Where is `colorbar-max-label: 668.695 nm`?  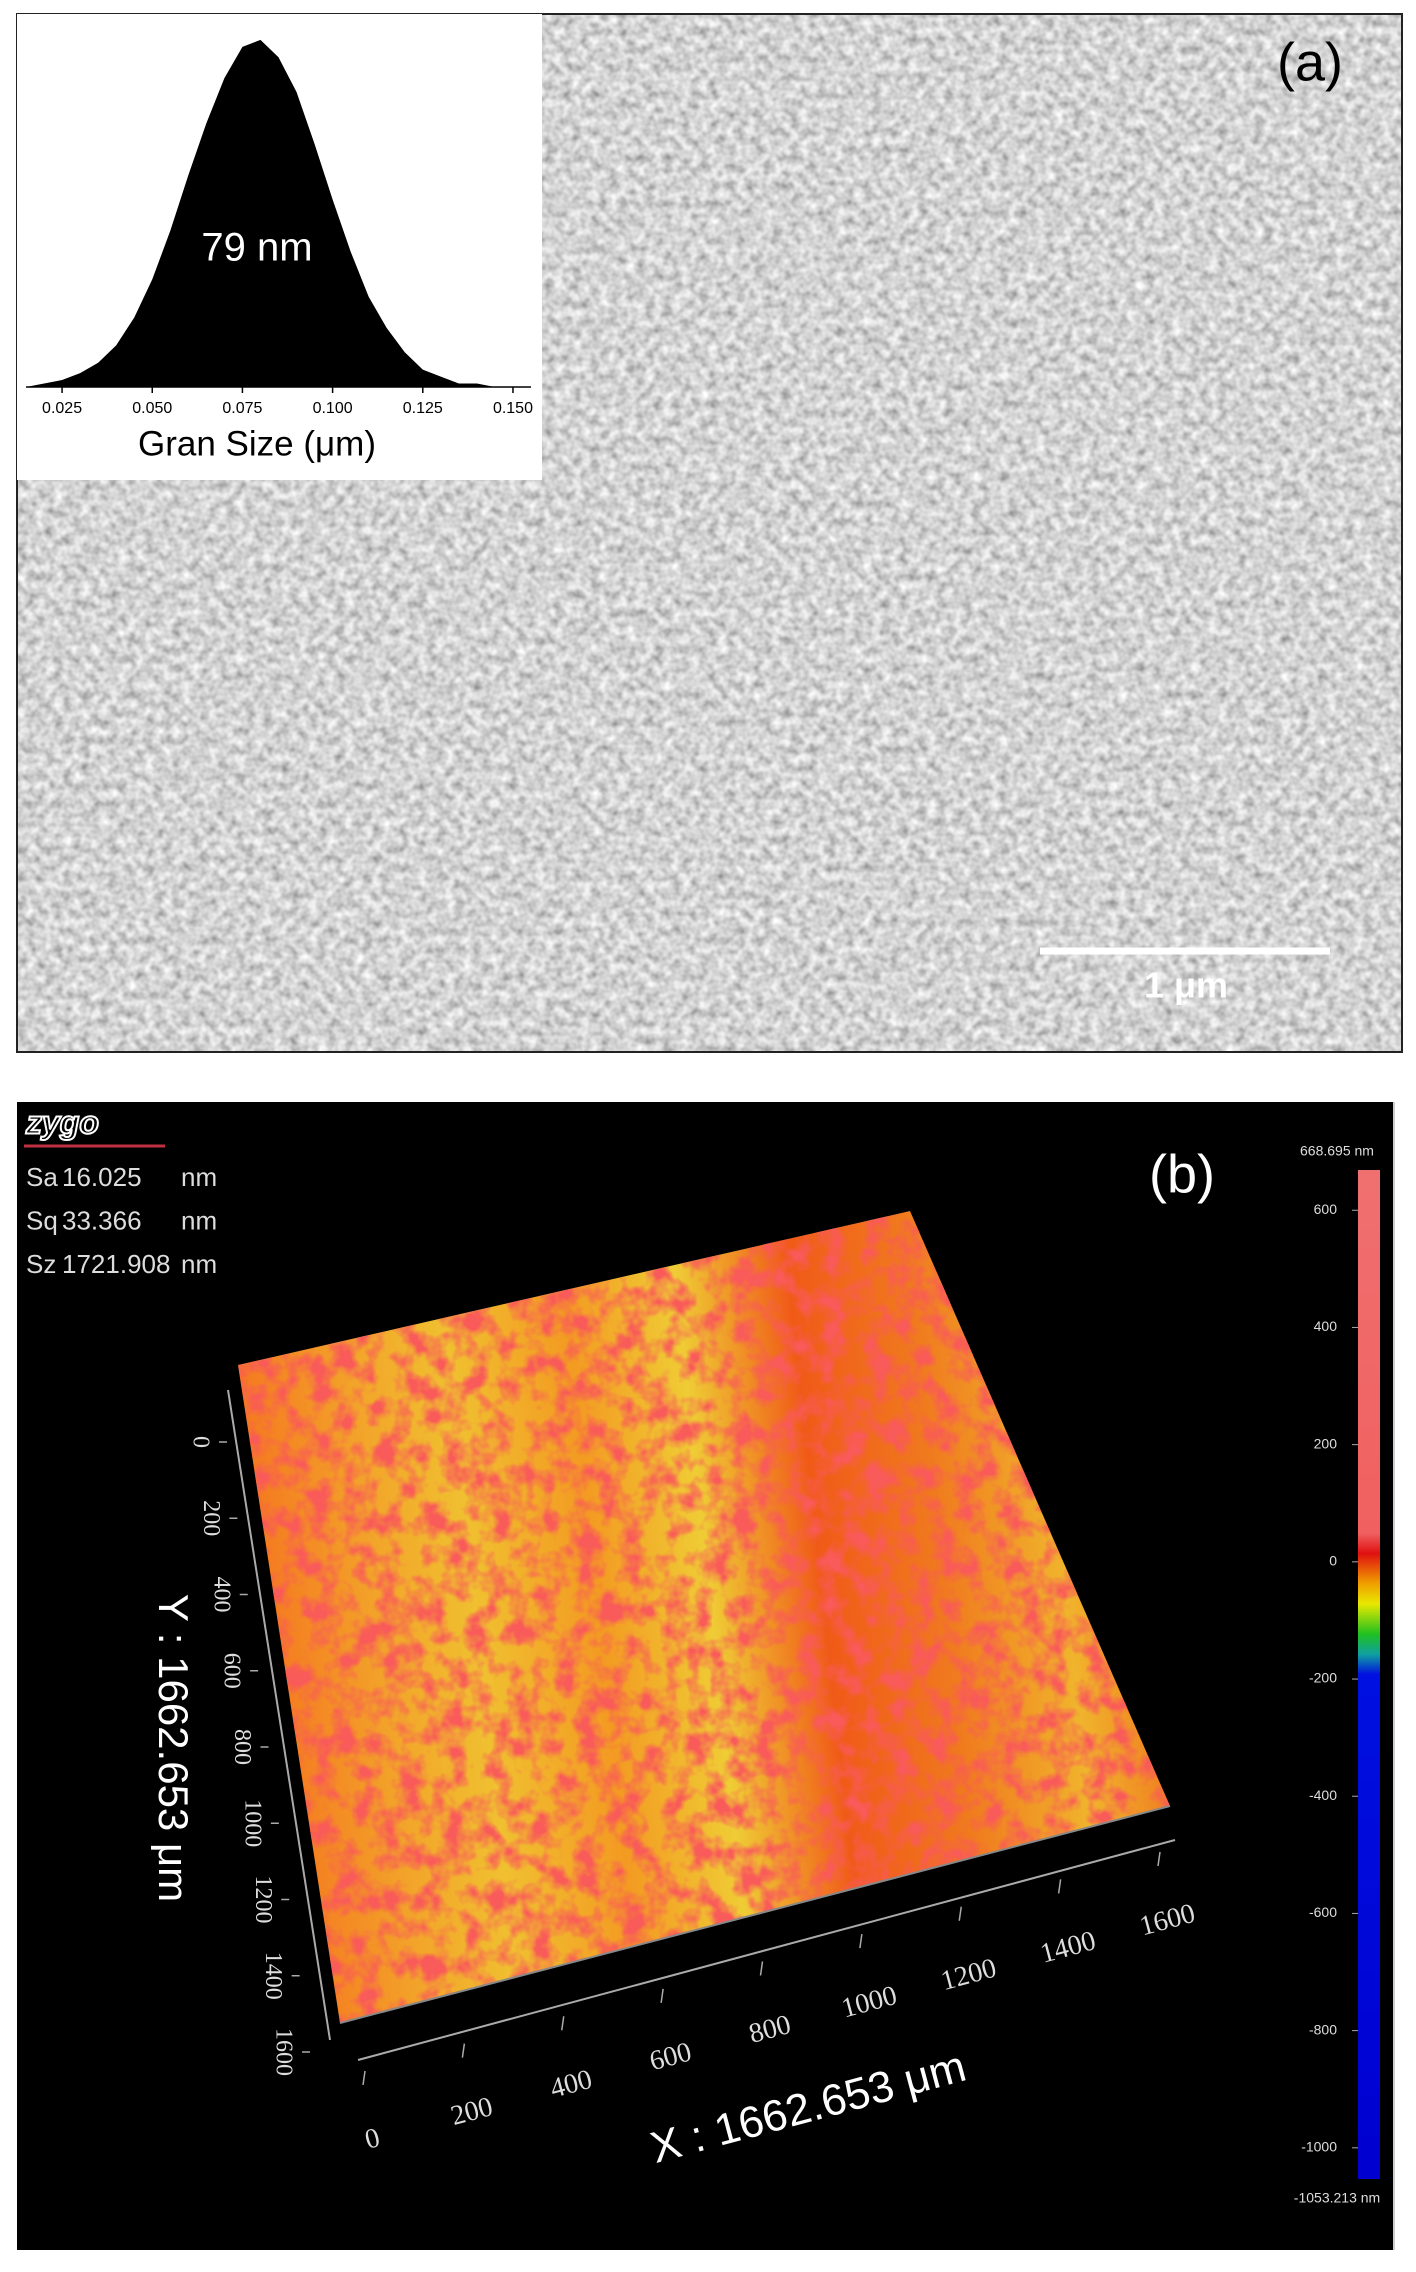
colorbar-max-label: 668.695 nm is located at coordinates (1337, 1151).